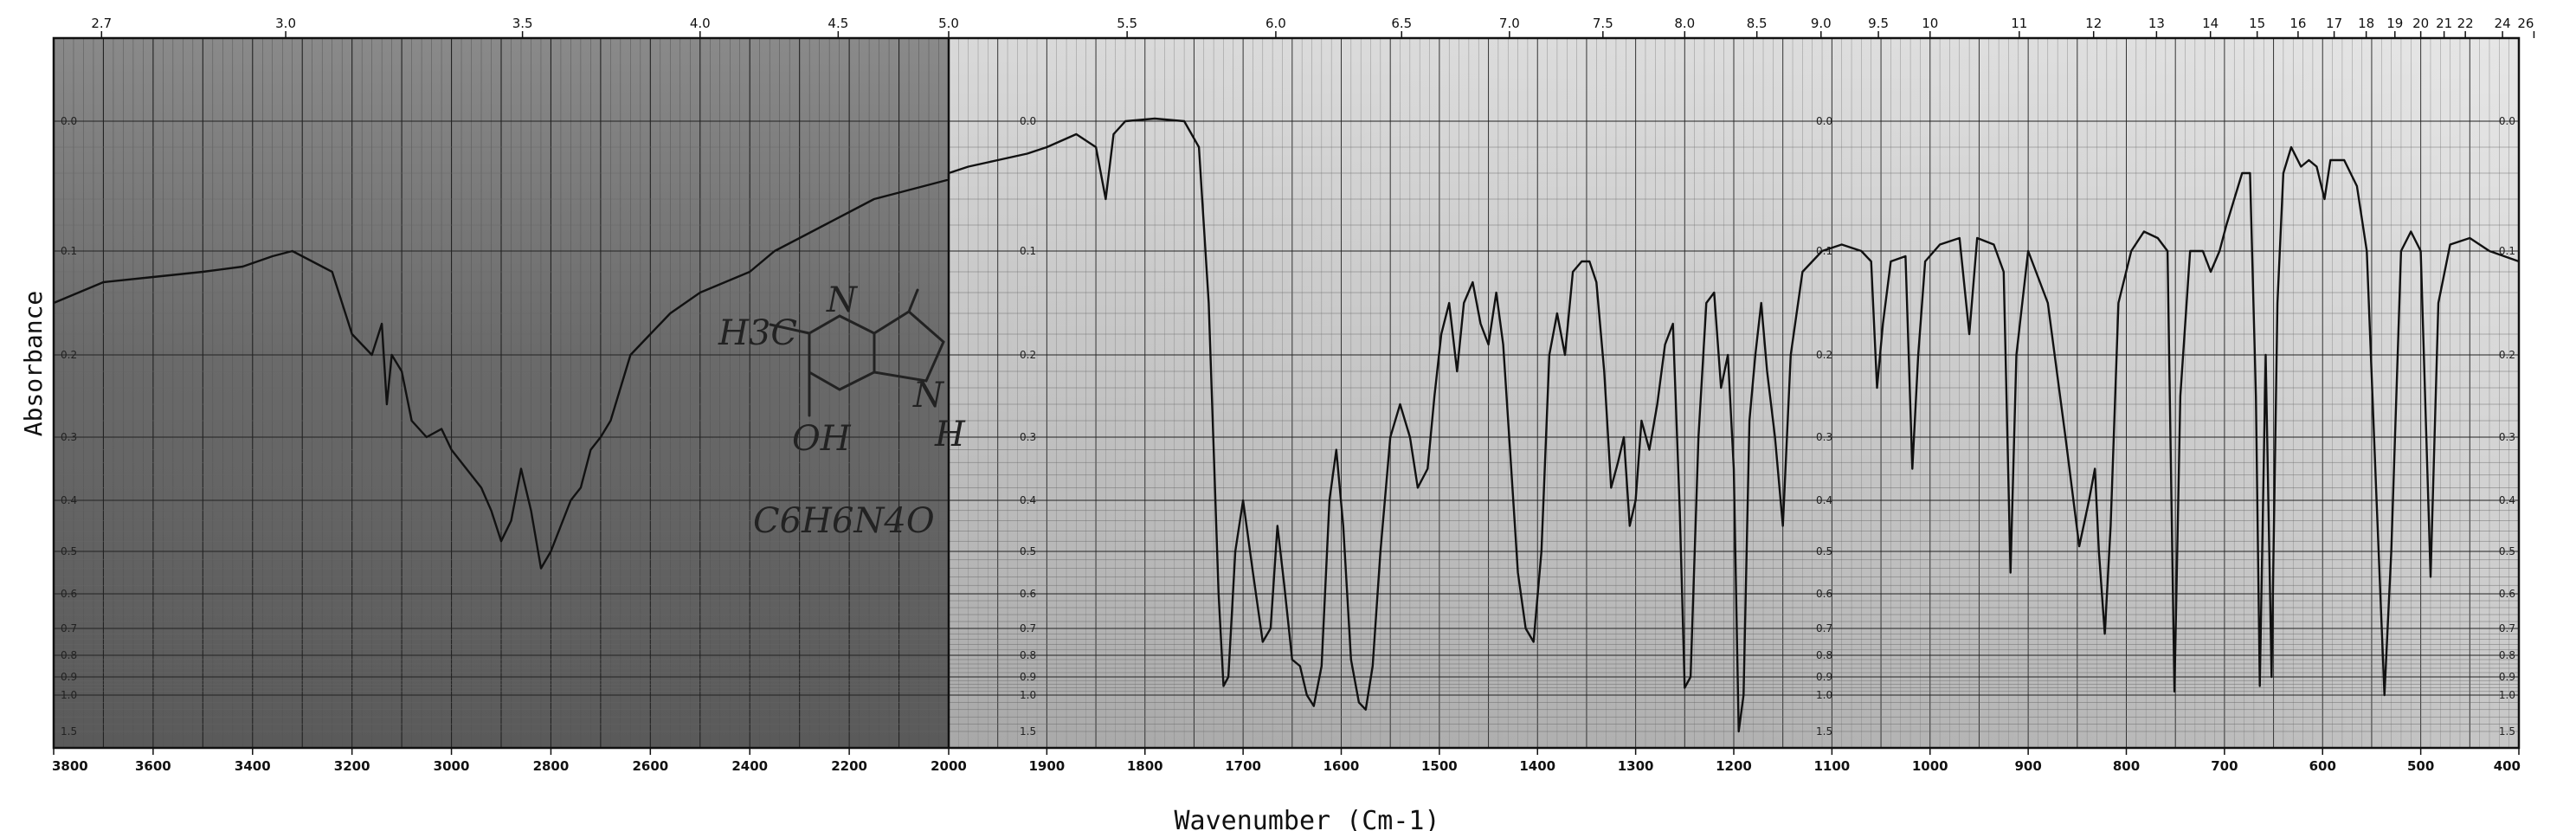  Describe the element at coordinates (1306, 818) in the screenshot. I see `x-axis-title: Wavenumber (Cm-1)` at that location.